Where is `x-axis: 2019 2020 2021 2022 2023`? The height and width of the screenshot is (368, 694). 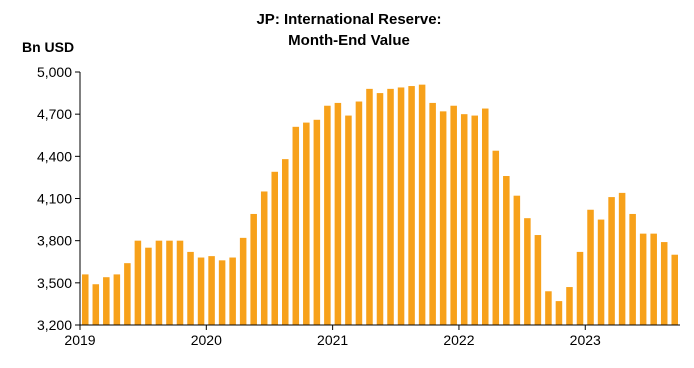 x-axis: 2019 2020 2021 2022 2023 is located at coordinates (372, 336).